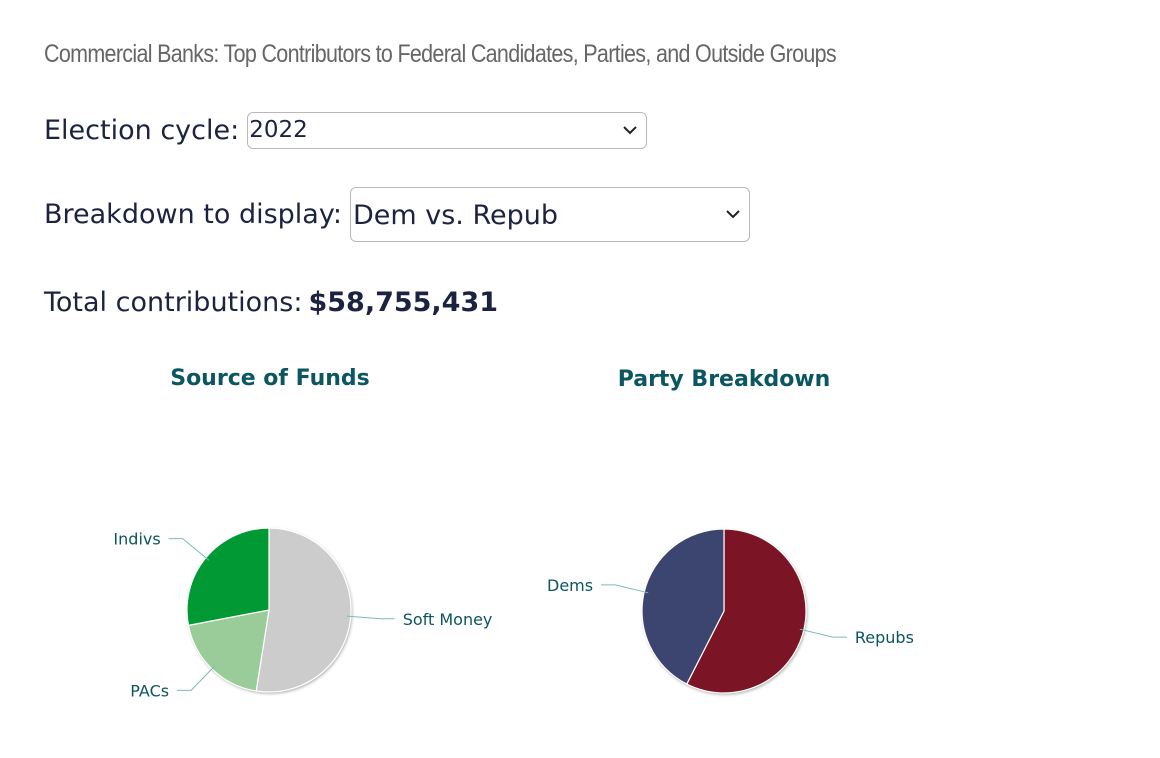 Image resolution: width=1160 pixels, height=758 pixels. Describe the element at coordinates (270, 378) in the screenshot. I see `source-of-funds-title: Source of Funds` at that location.